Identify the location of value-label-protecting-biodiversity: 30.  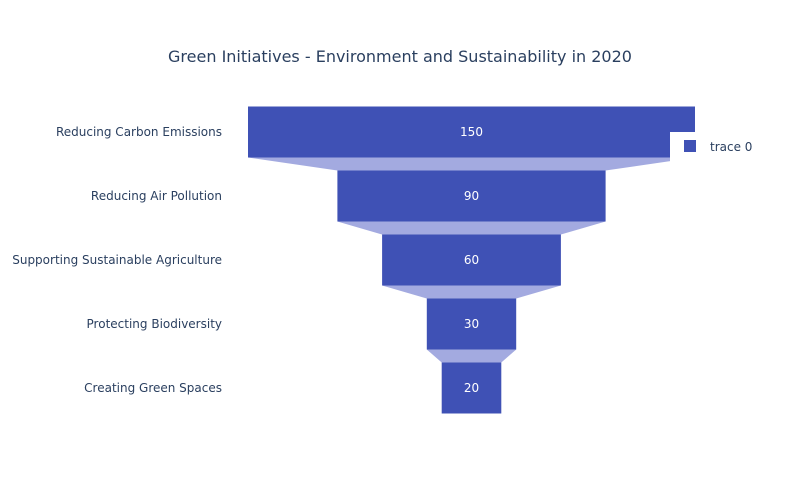
(471, 324).